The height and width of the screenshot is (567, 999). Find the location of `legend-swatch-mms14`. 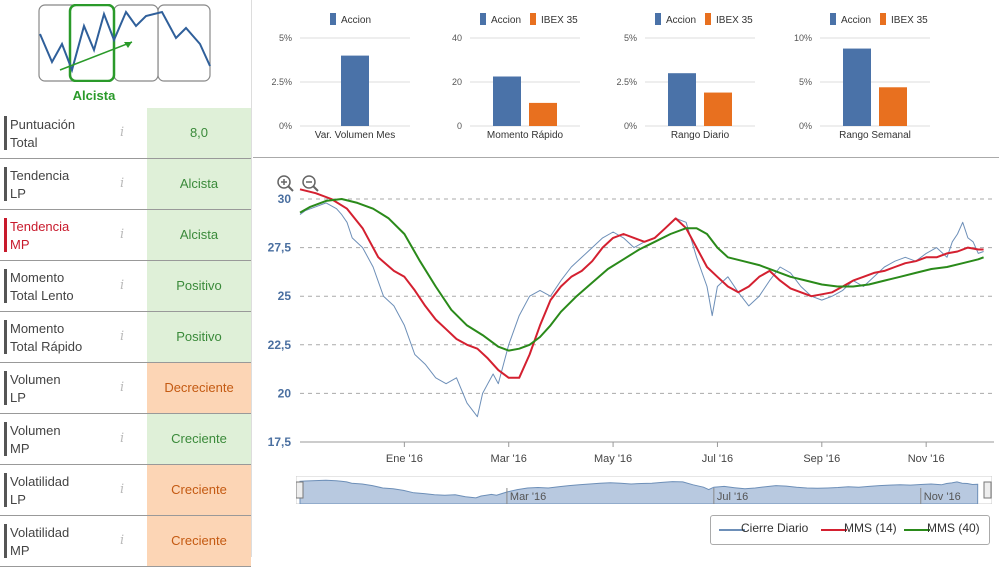

legend-swatch-mms14 is located at coordinates (834, 530).